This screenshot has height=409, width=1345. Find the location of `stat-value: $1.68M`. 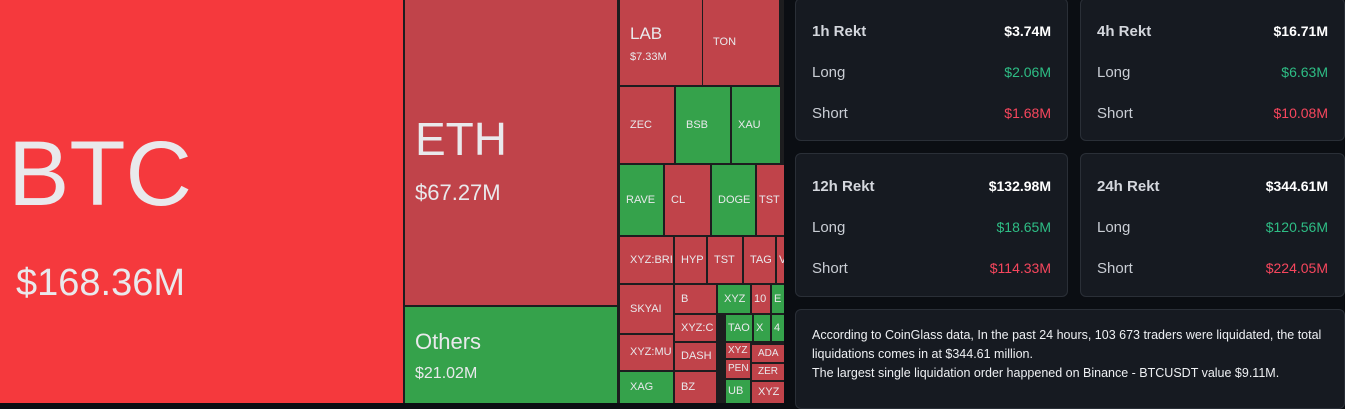

stat-value: $1.68M is located at coordinates (1027, 113).